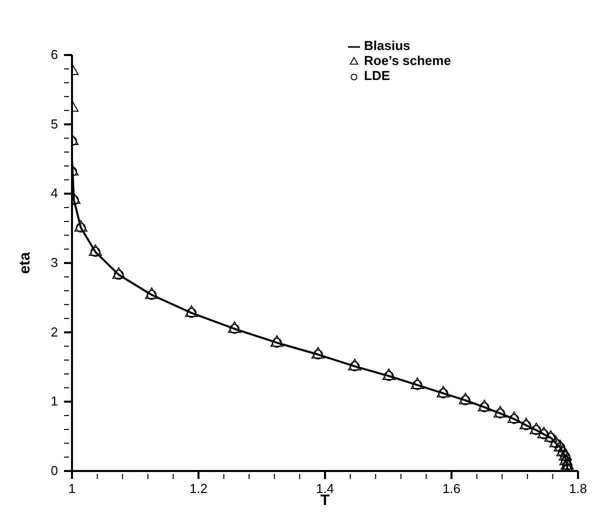 Image resolution: width=602 pixels, height=518 pixels. I want to click on legend-label: Blasius, so click(387, 45).